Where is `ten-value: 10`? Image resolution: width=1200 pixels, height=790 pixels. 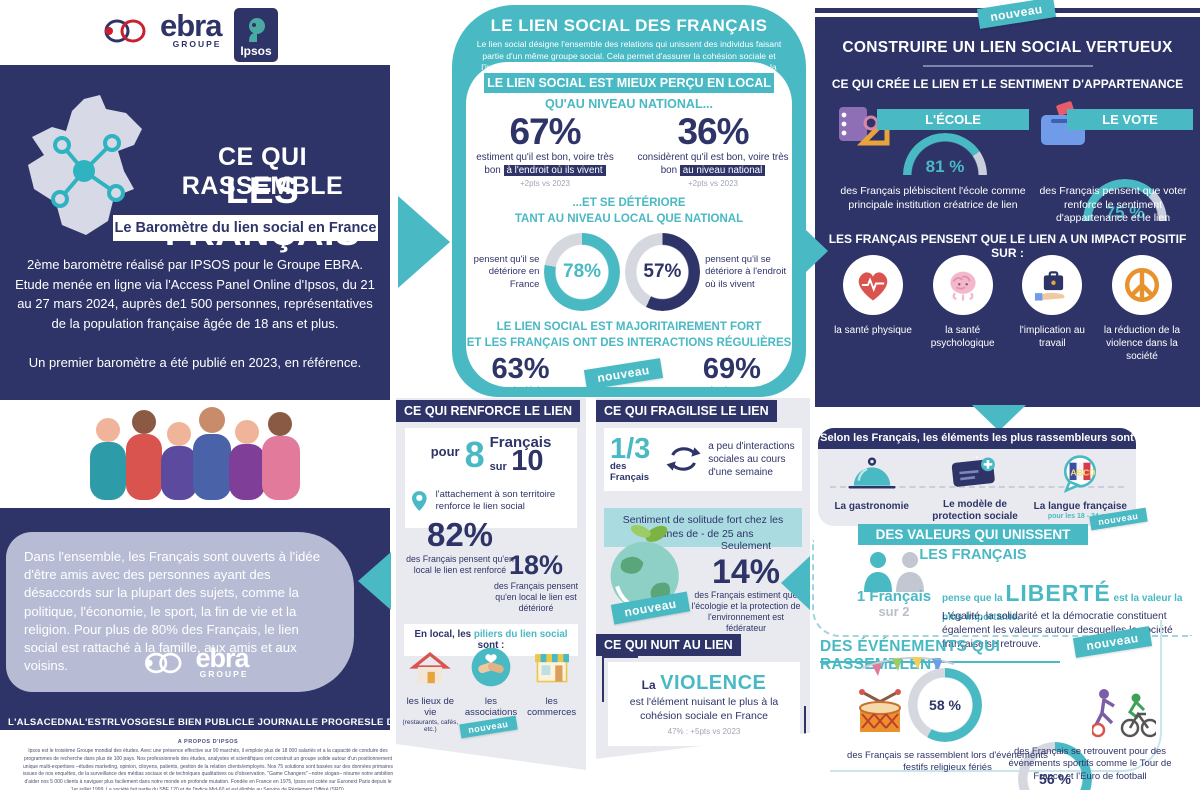 ten-value: 10 is located at coordinates (527, 461).